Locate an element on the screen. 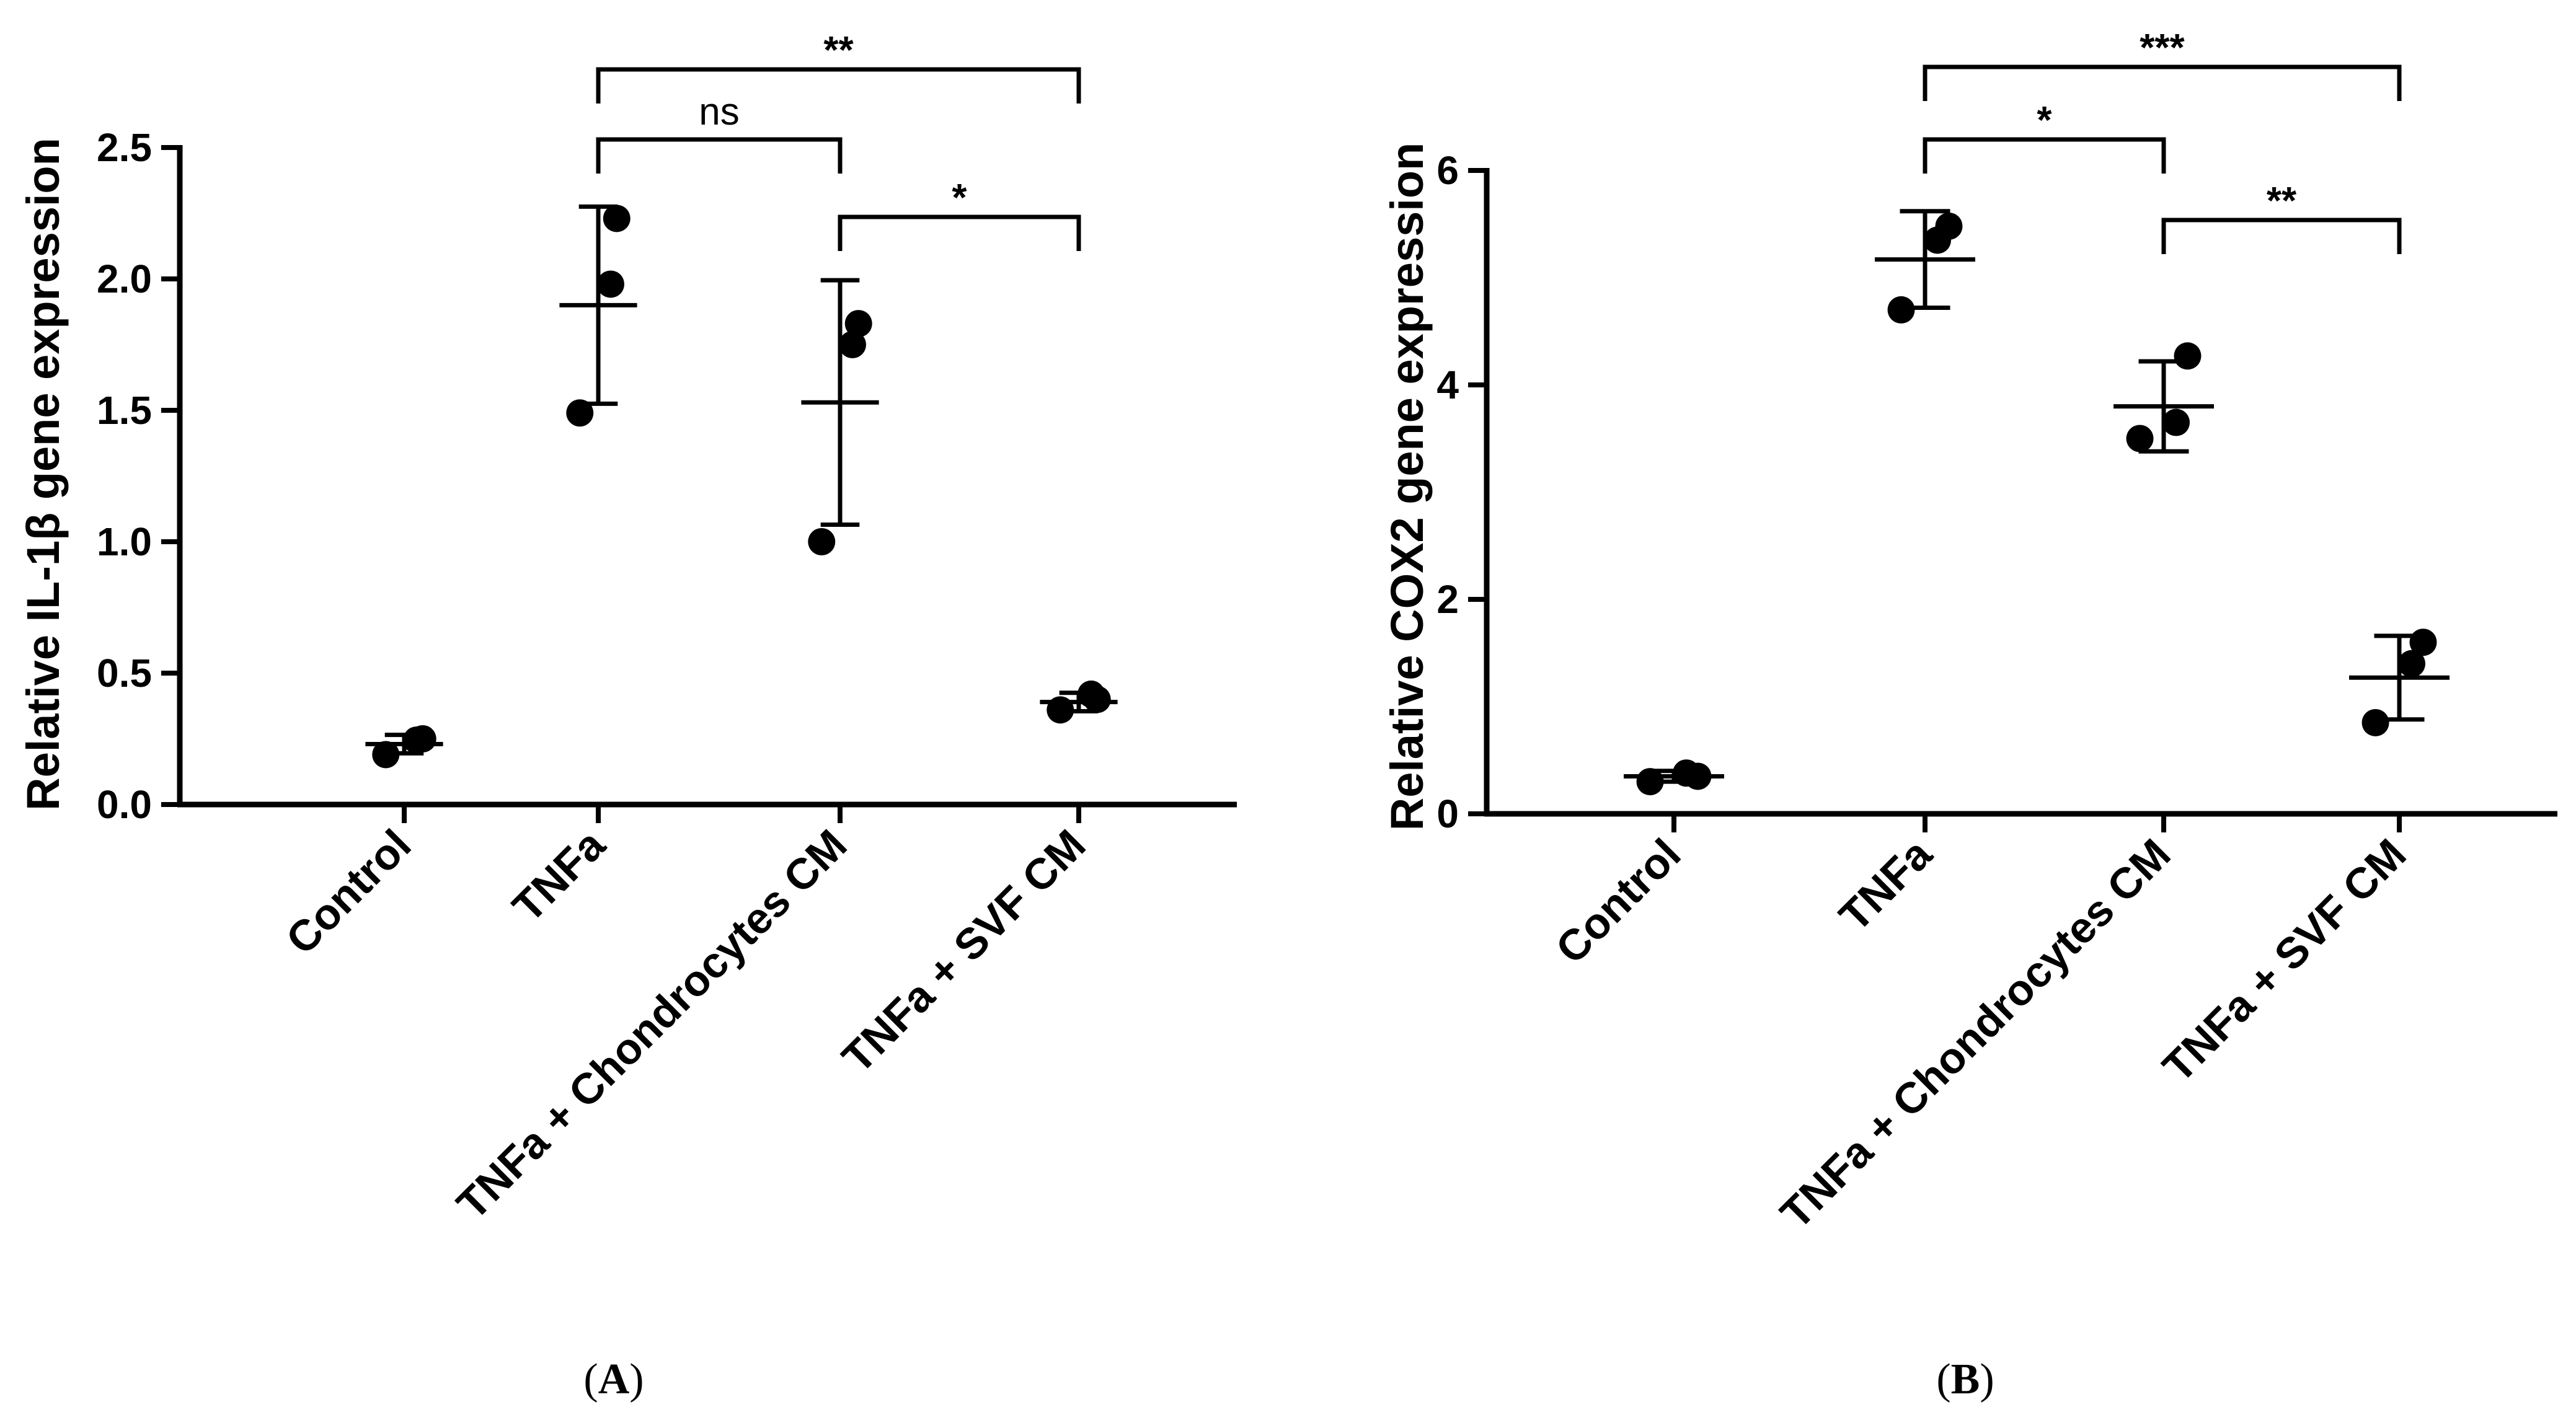 This screenshot has width=2576, height=1420. significance-label: *** is located at coordinates (2162, 48).